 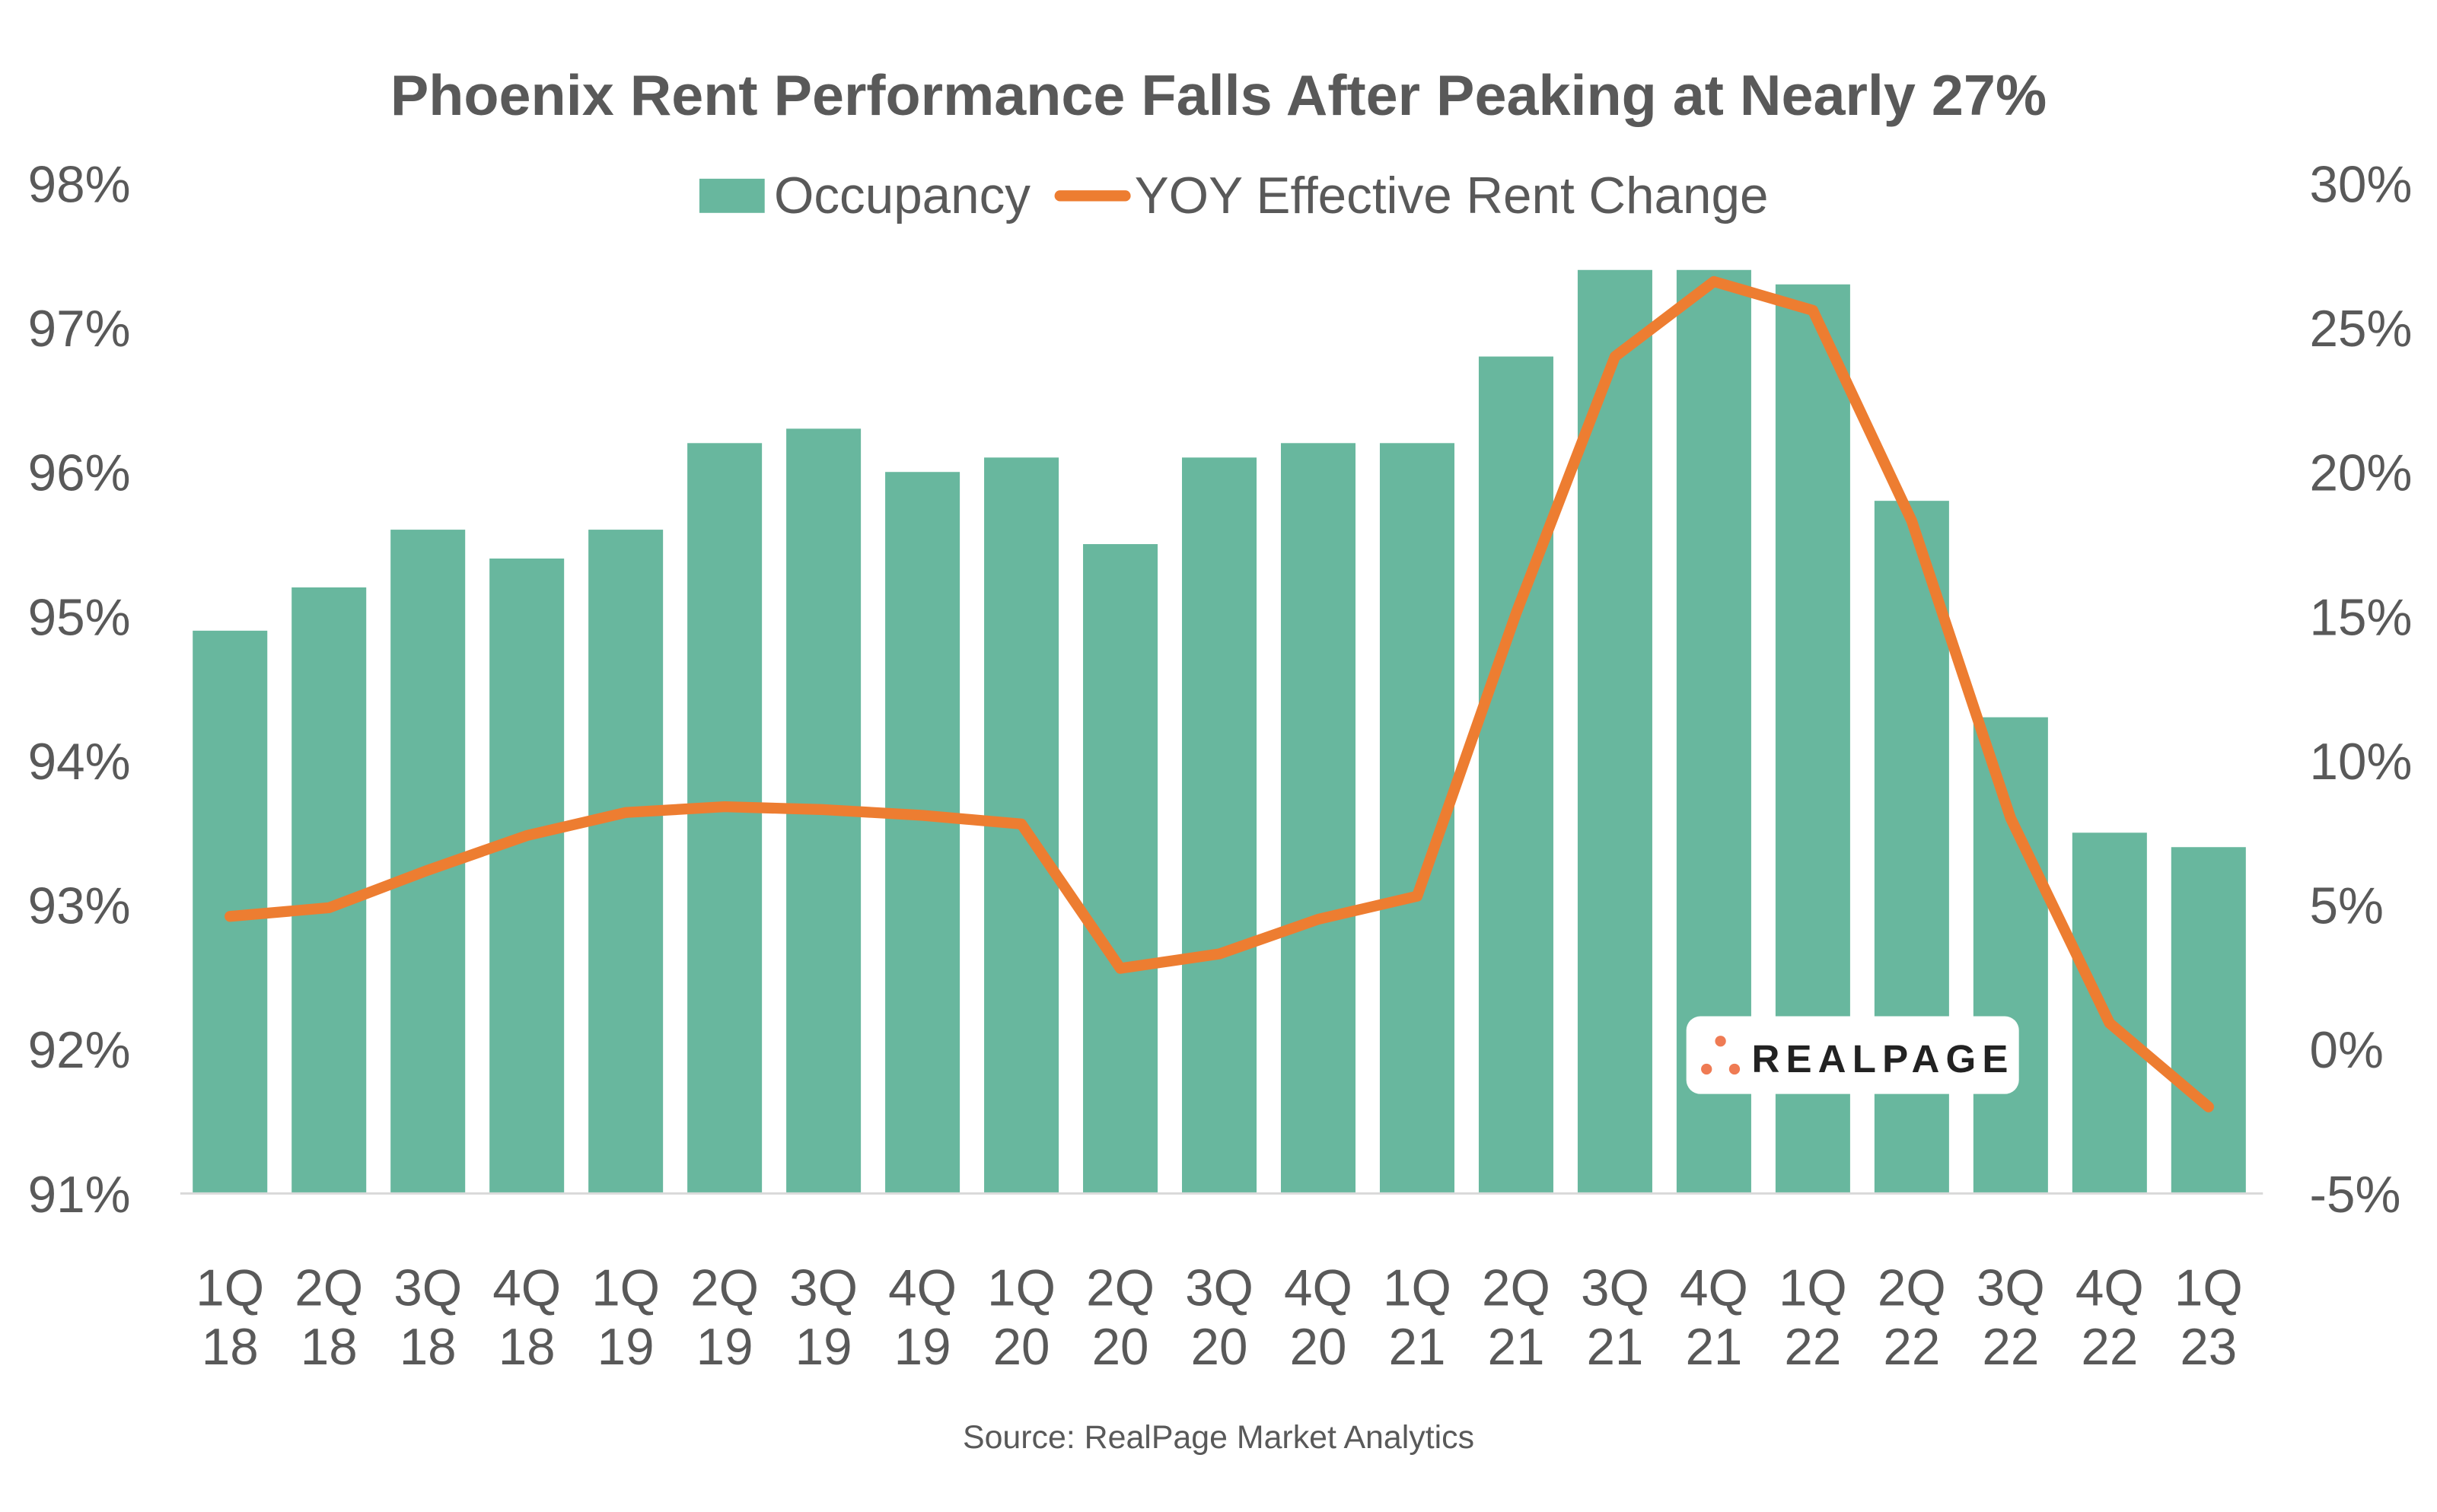 What do you see at coordinates (2347, 1050) in the screenshot?
I see `right-tick-label: 0%` at bounding box center [2347, 1050].